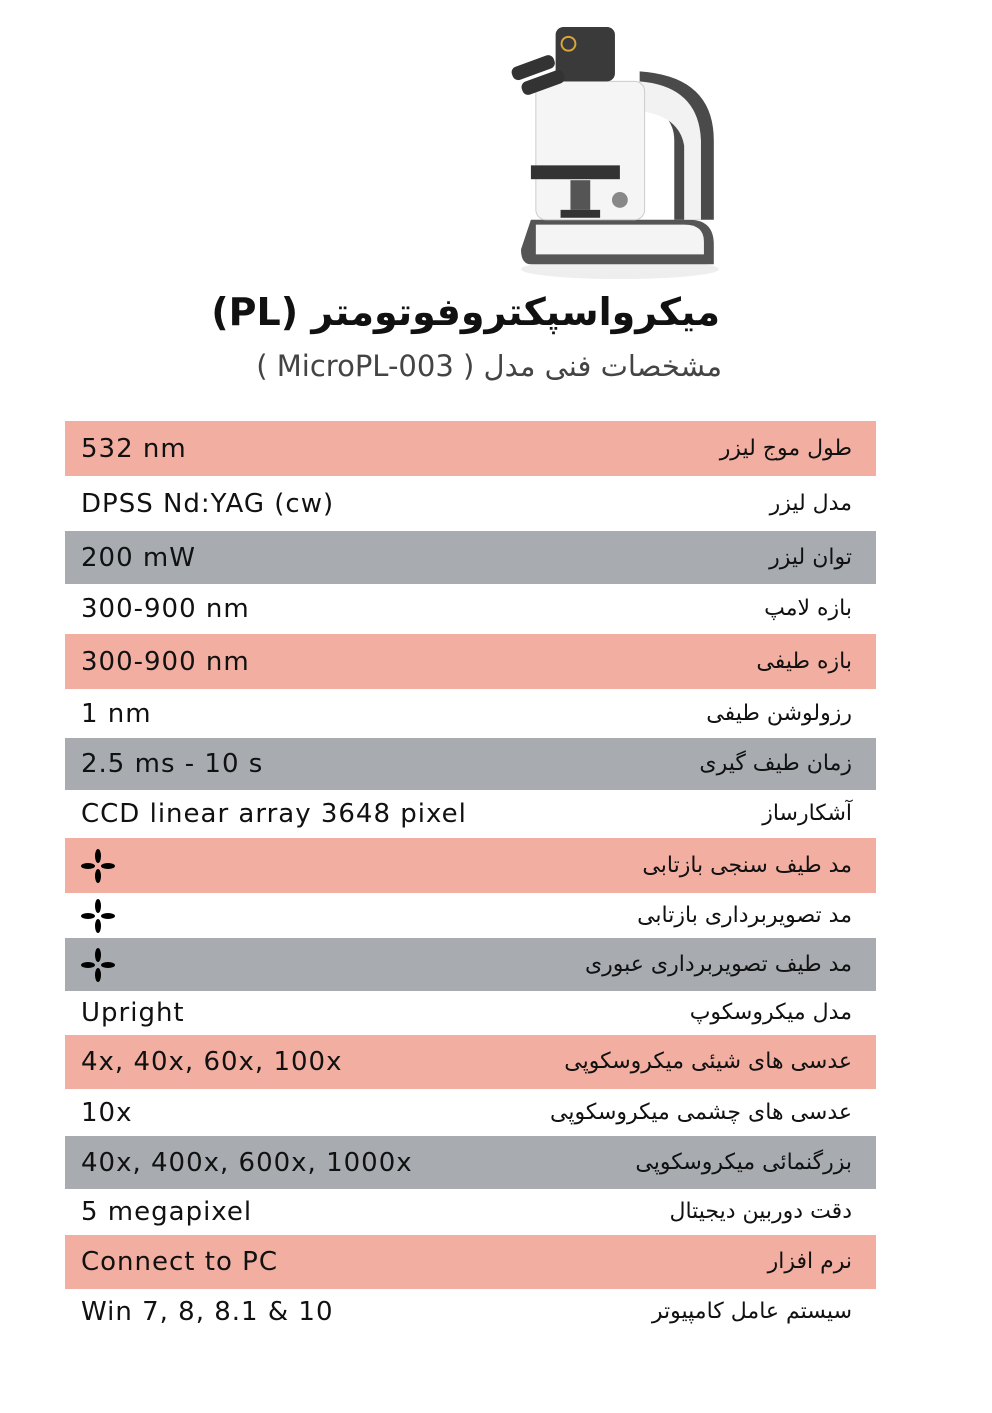 This screenshot has width=992, height=1413. I want to click on spec-row: Win 7, 8, 8.1 & 10 سیستم عامل کامپیوتر, so click(470, 1312).